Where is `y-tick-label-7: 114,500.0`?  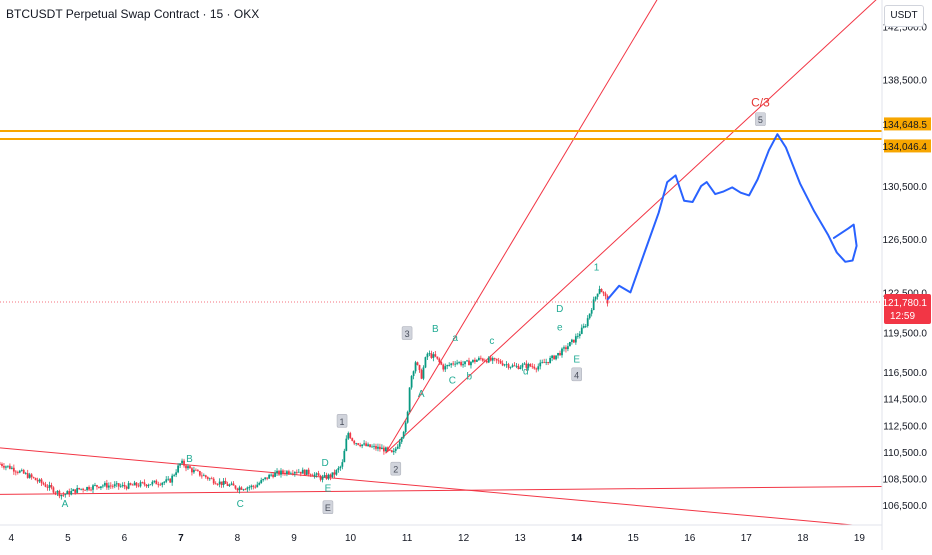 y-tick-label-7: 114,500.0 is located at coordinates (905, 400).